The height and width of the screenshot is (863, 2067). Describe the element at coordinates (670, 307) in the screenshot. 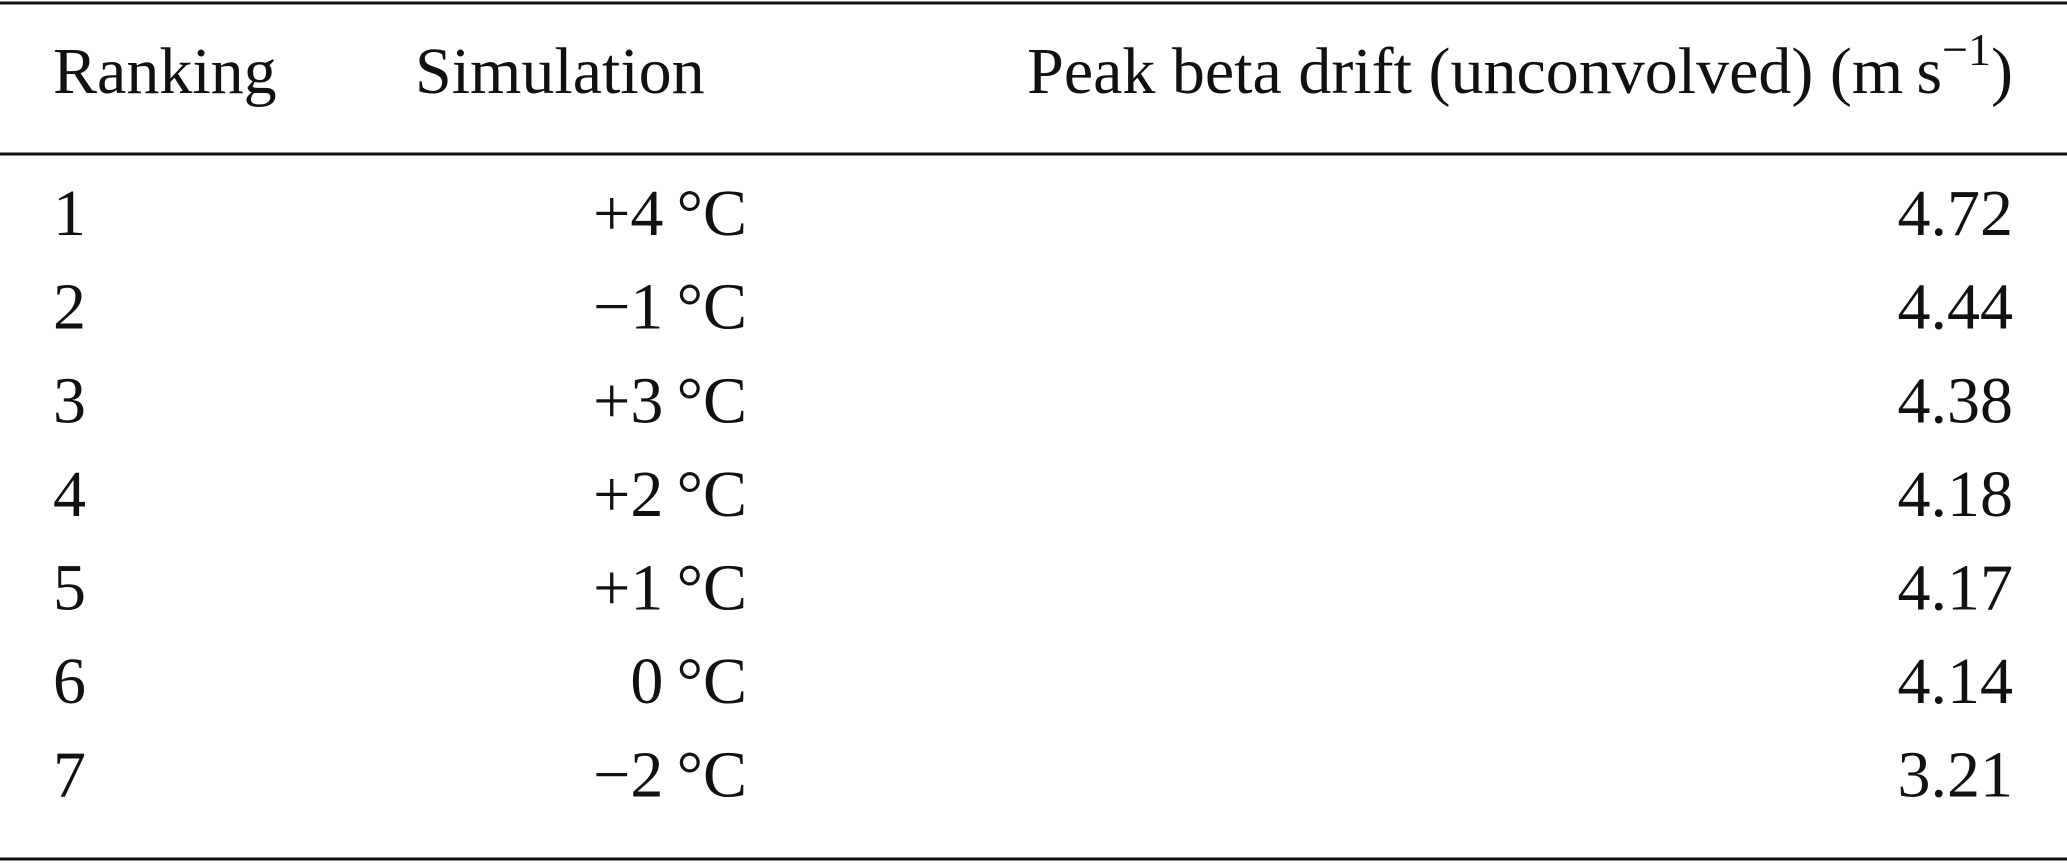

I see `simulation-cell: −1 °C` at that location.